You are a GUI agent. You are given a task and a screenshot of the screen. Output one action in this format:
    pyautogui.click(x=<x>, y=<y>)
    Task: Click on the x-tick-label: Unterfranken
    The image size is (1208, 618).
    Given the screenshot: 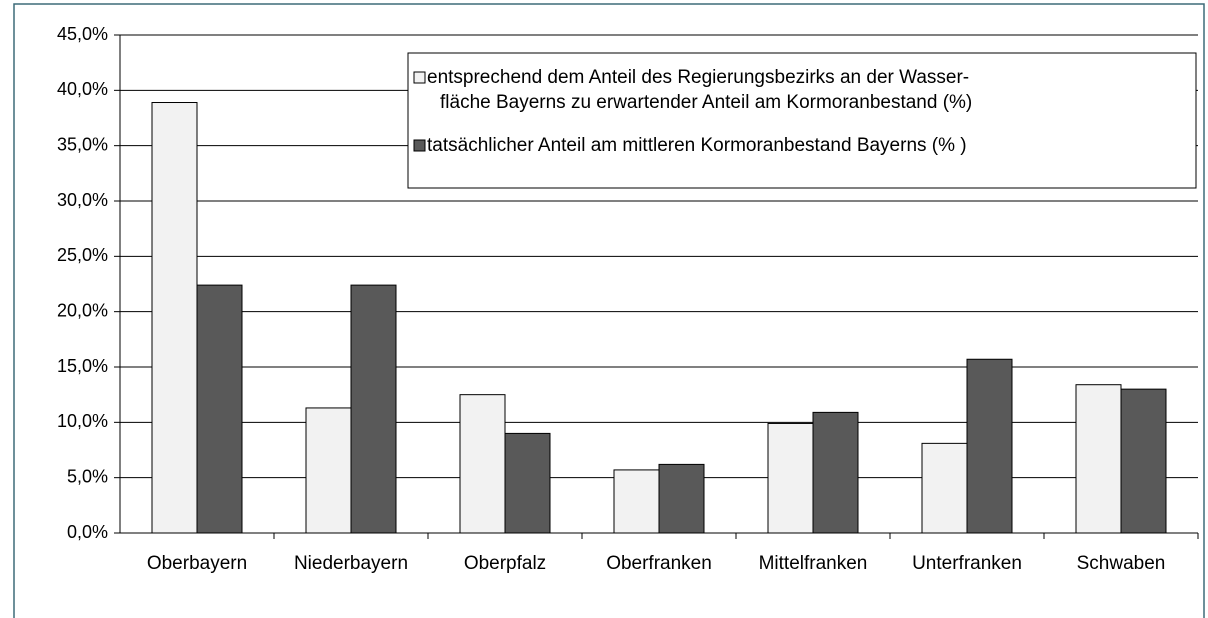 What is the action you would take?
    pyautogui.click(x=967, y=563)
    